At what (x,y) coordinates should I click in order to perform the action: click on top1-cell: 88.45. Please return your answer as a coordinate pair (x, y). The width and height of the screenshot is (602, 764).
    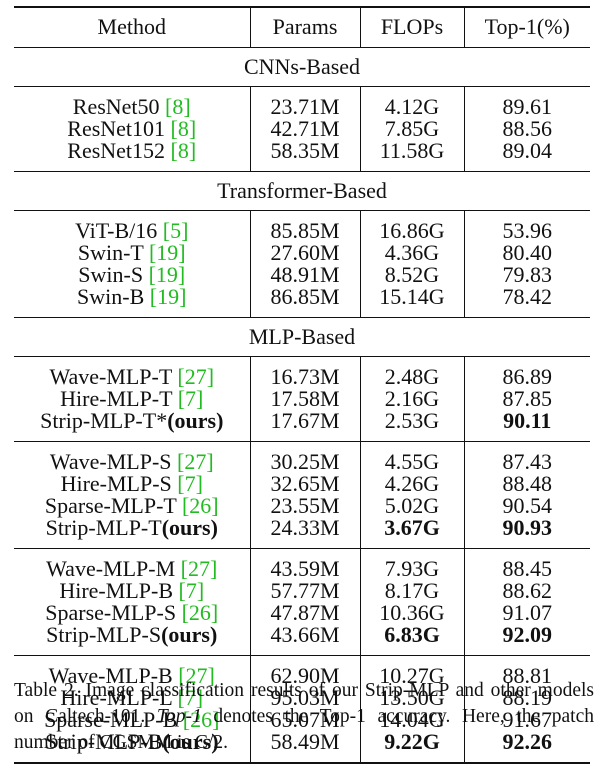
    Looking at the image, I should click on (526, 564).